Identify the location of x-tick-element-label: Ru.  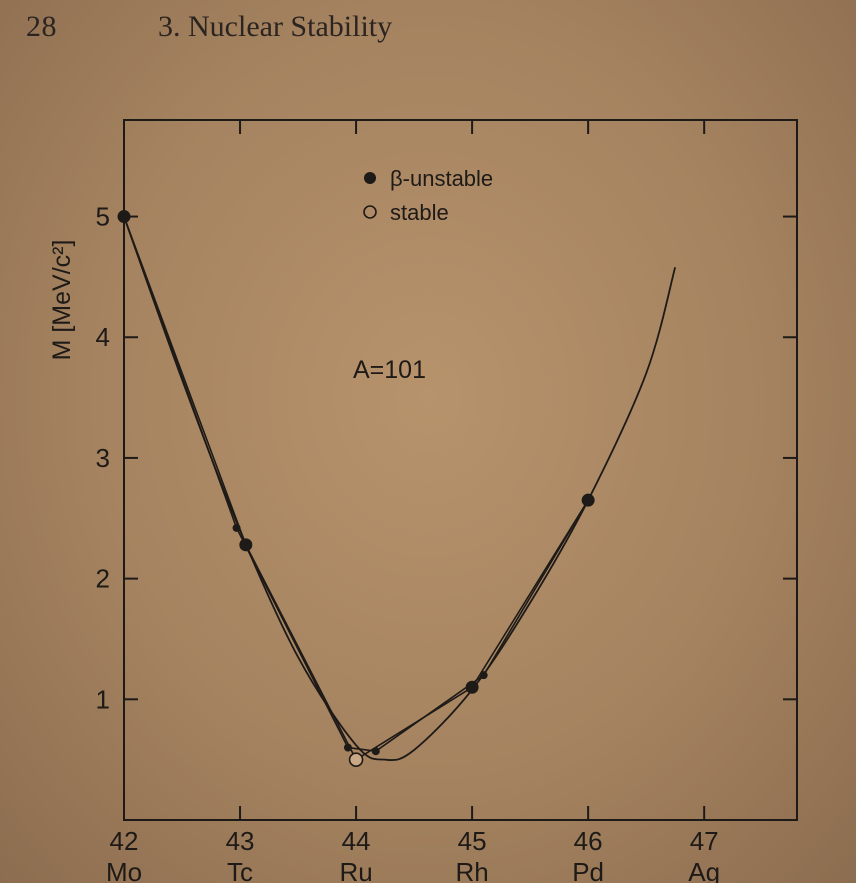
(355, 870).